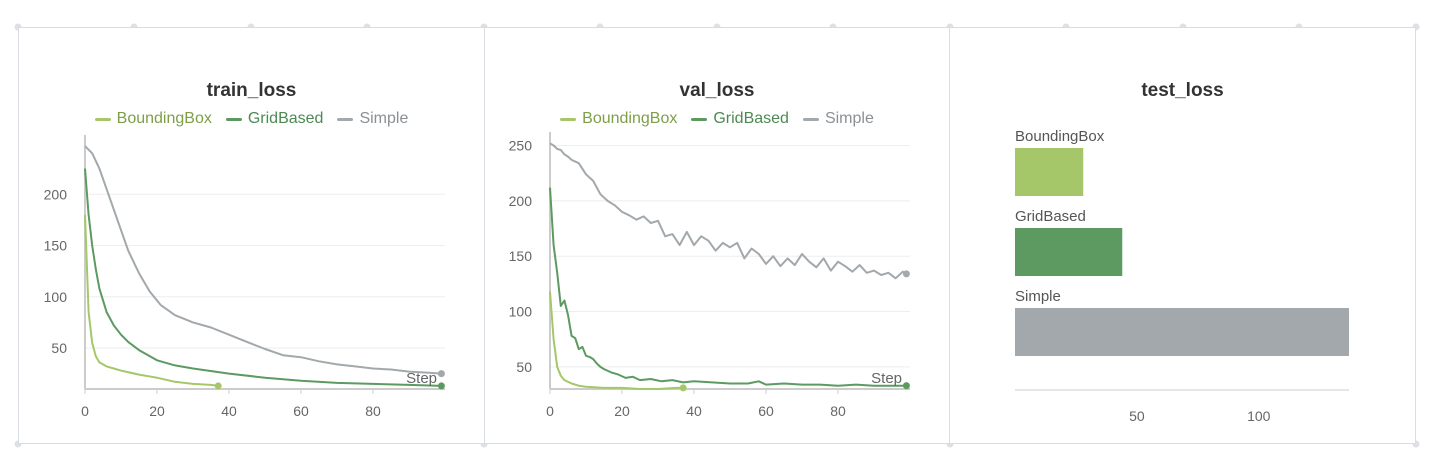  What do you see at coordinates (1050, 216) in the screenshot?
I see `bar-category-label: GridBased` at bounding box center [1050, 216].